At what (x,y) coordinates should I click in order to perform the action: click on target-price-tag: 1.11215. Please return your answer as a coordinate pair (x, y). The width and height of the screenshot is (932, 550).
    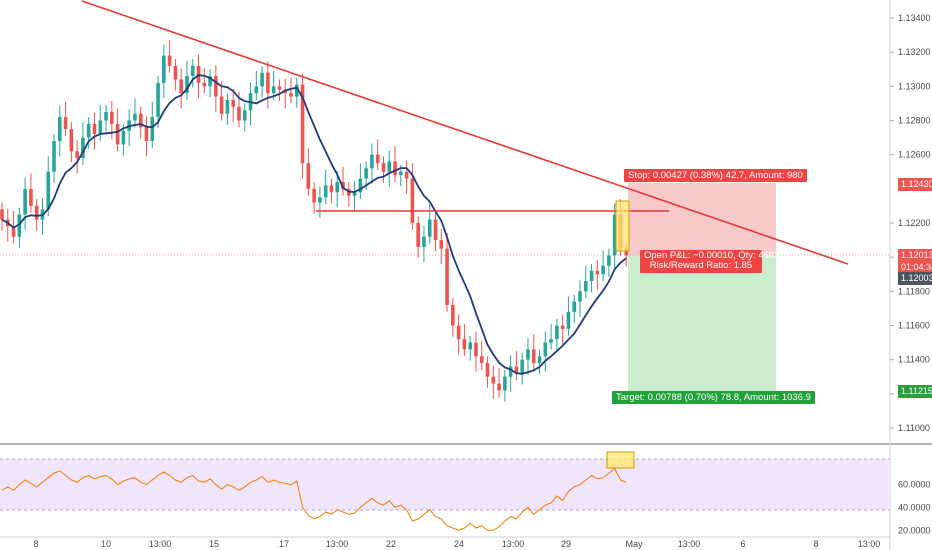
    Looking at the image, I should click on (915, 391).